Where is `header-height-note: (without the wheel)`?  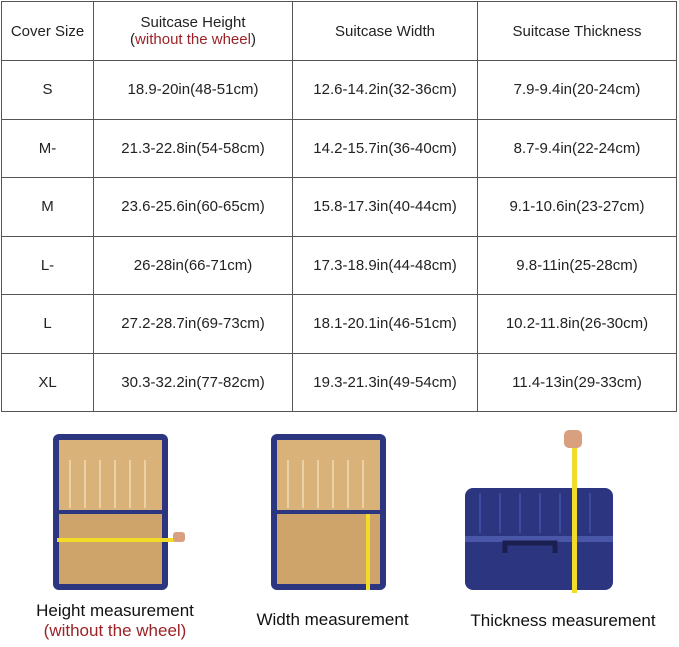 header-height-note: (without the wheel) is located at coordinates (193, 39).